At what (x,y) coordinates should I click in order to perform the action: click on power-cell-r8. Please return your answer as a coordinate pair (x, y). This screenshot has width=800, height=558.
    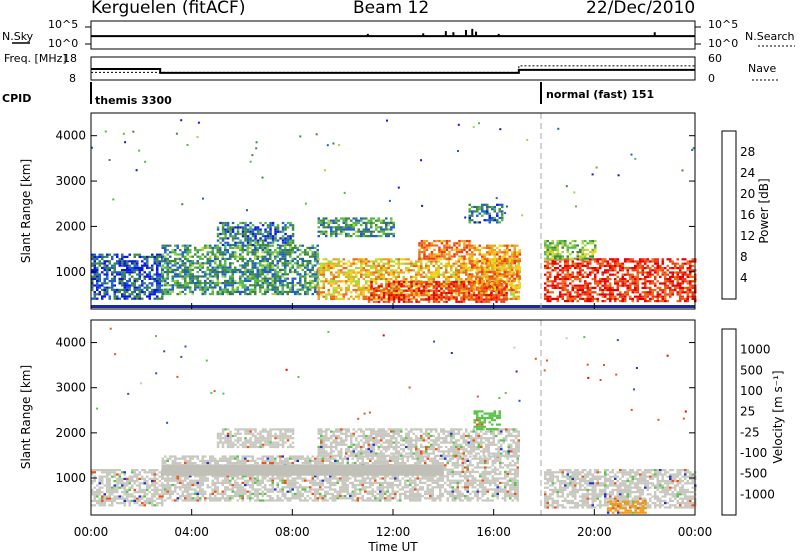
    Looking at the image, I should click on (580, 250).